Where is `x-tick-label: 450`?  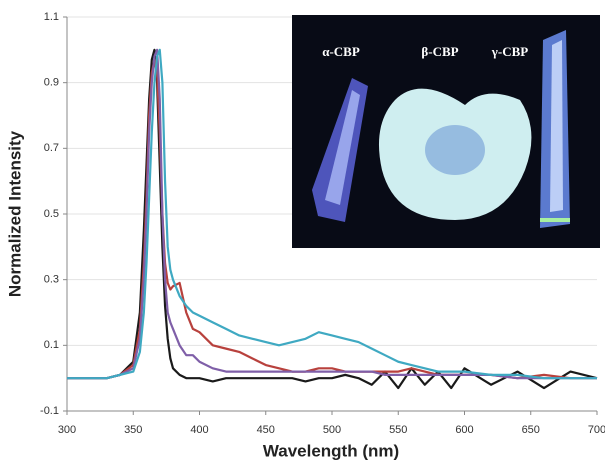
x-tick-label: 450 is located at coordinates (266, 430).